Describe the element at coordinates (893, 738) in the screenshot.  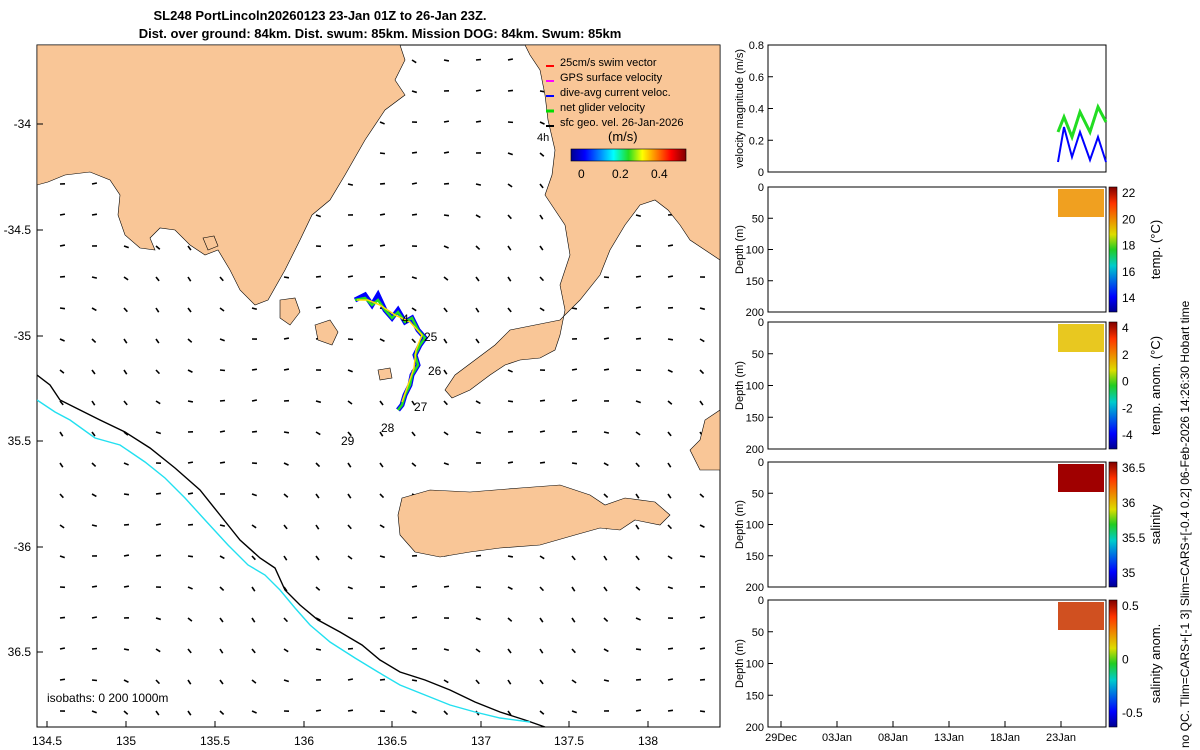
I see `panel-x-tick: 08Jan` at that location.